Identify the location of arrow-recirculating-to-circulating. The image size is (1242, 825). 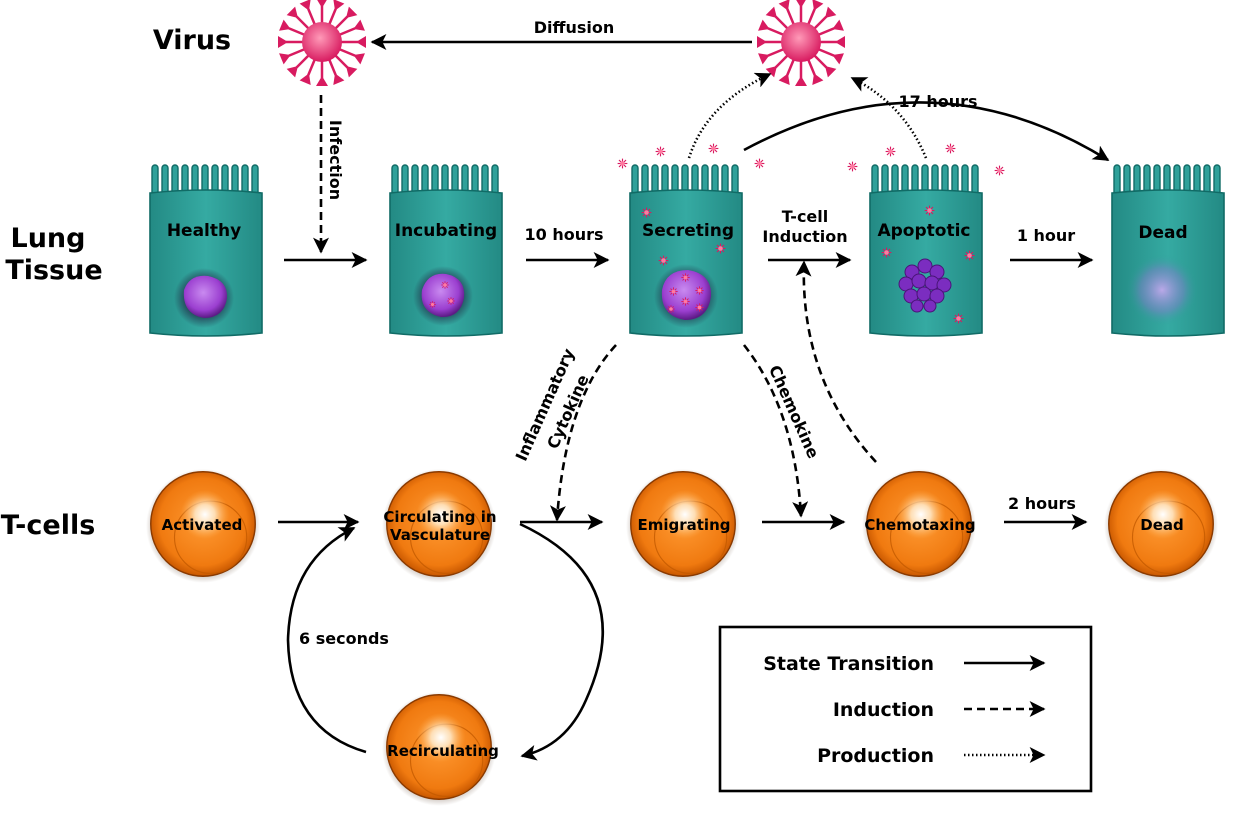
(326, 640).